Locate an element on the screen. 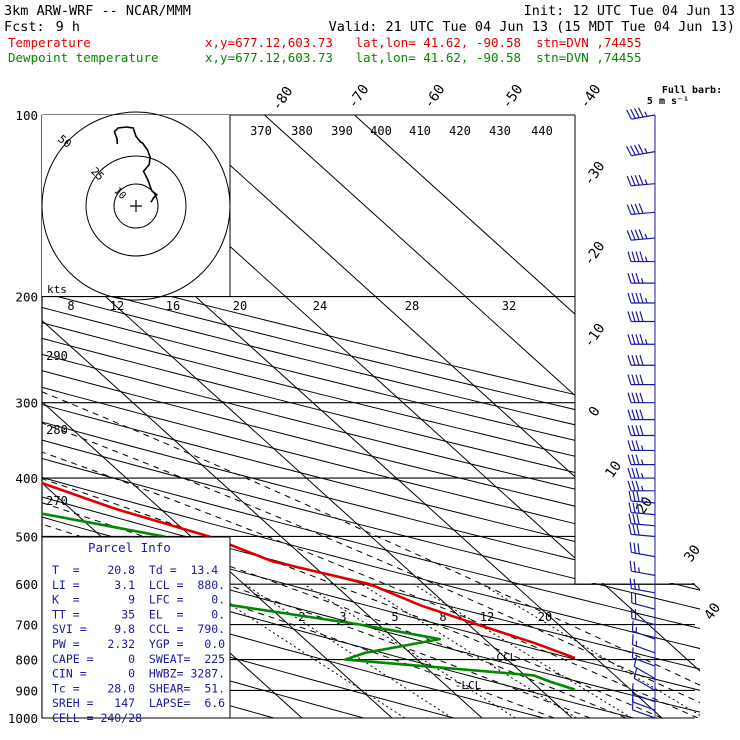  theta-label: 410 is located at coordinates (420, 131).